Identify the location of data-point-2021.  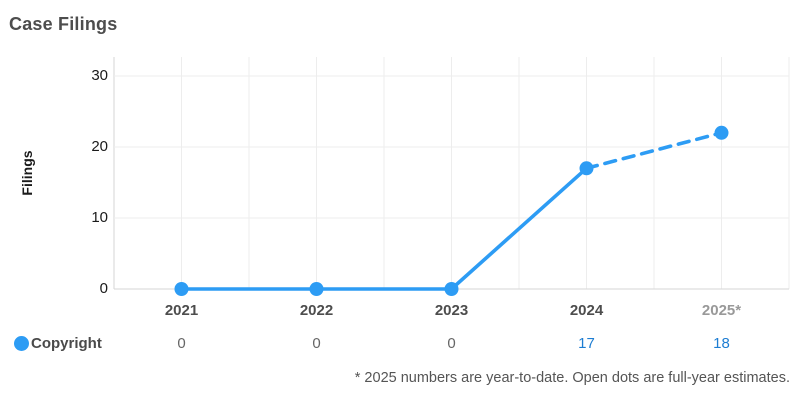
(181, 289).